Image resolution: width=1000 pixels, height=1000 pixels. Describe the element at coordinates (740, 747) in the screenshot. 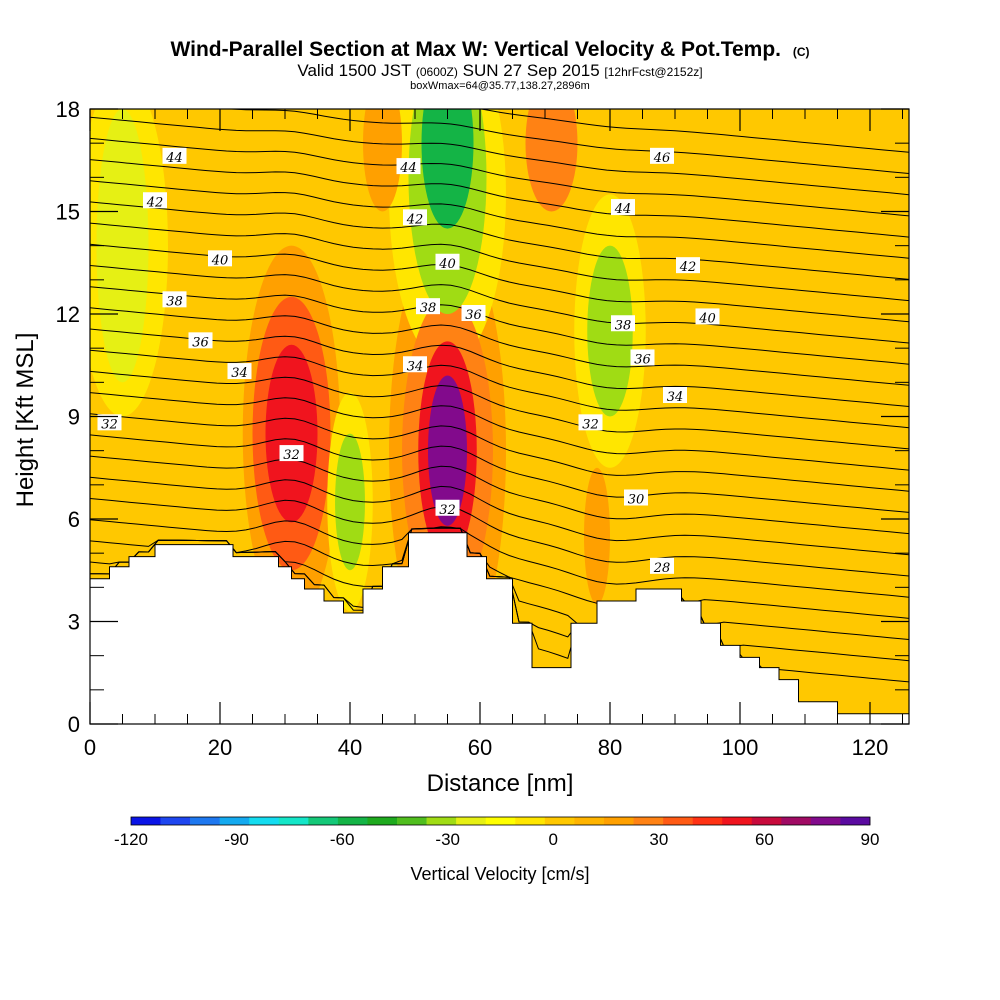

I see `x-tick-label: 100` at that location.